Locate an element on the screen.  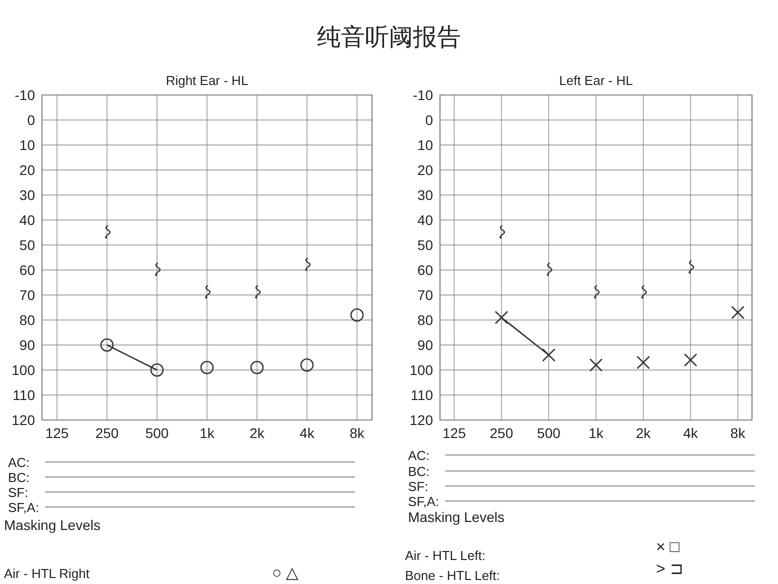
chart-title: Left Ear - HL is located at coordinates (596, 80).